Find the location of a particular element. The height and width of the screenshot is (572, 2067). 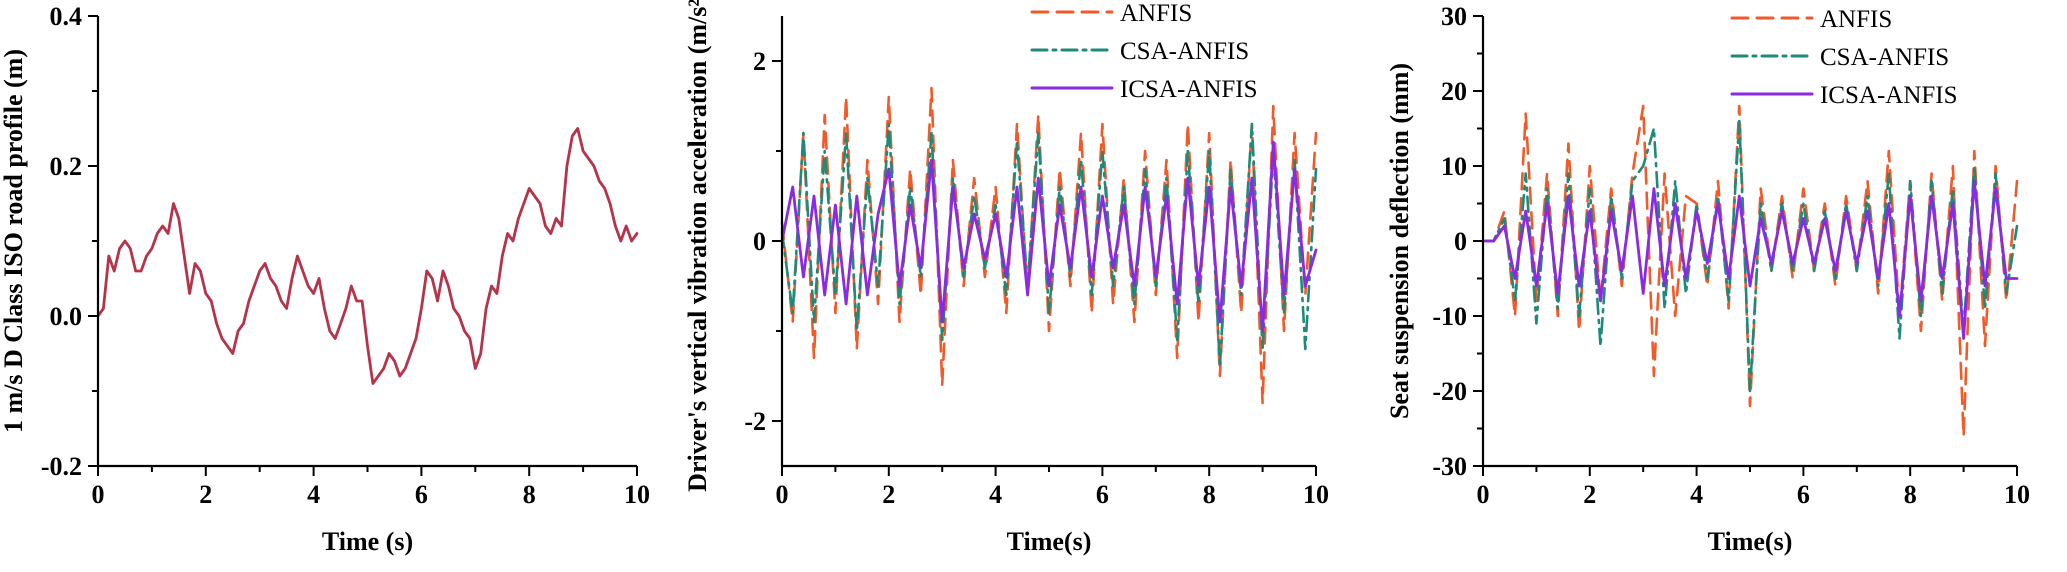

c0-y-tick-label: -0.2 is located at coordinates (61, 466).